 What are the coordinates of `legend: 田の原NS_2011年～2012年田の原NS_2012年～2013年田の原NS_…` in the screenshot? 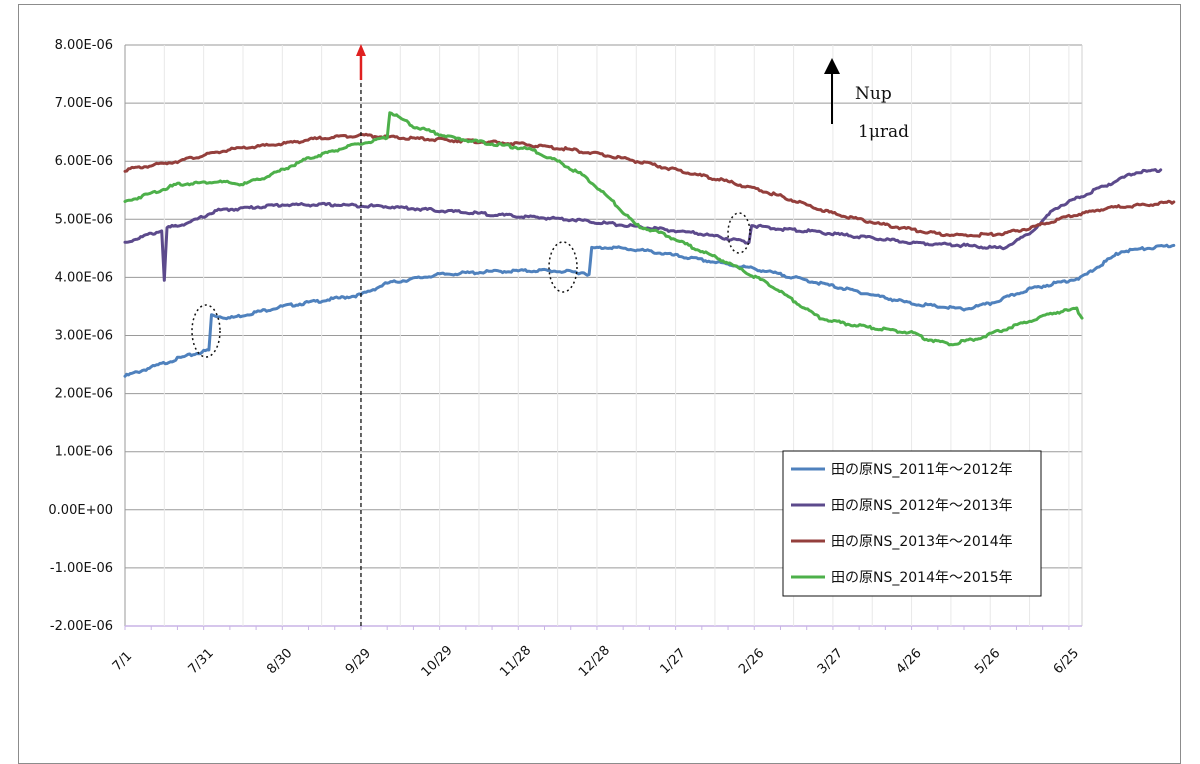 It's located at (912, 523).